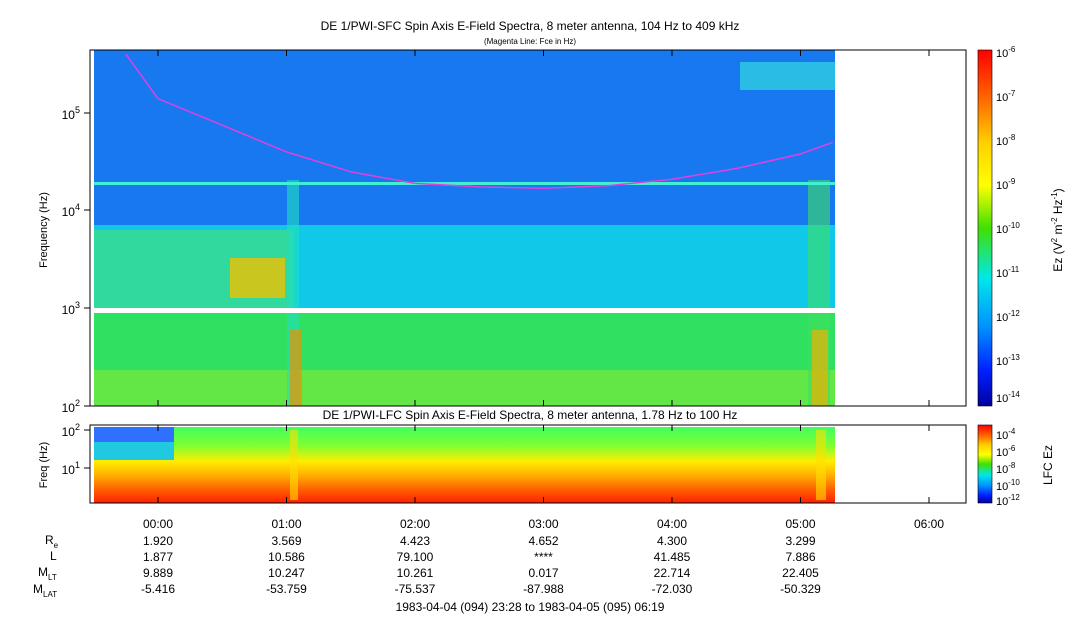  What do you see at coordinates (800, 557) in the screenshot?
I see `ephemeris-value: 7.886` at bounding box center [800, 557].